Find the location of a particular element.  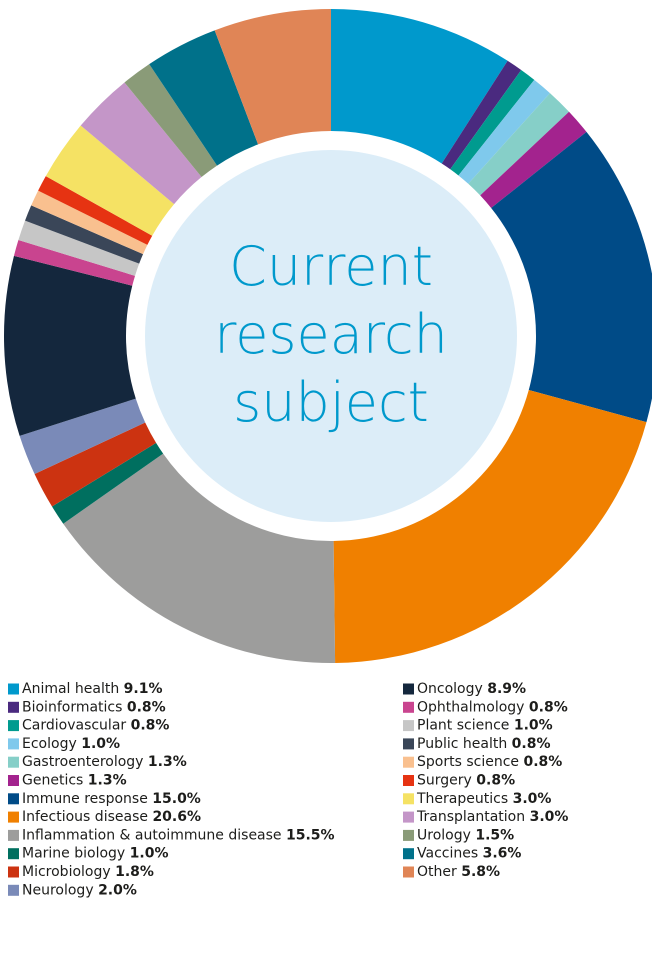

legend-label: Microbiology is located at coordinates (66, 872).